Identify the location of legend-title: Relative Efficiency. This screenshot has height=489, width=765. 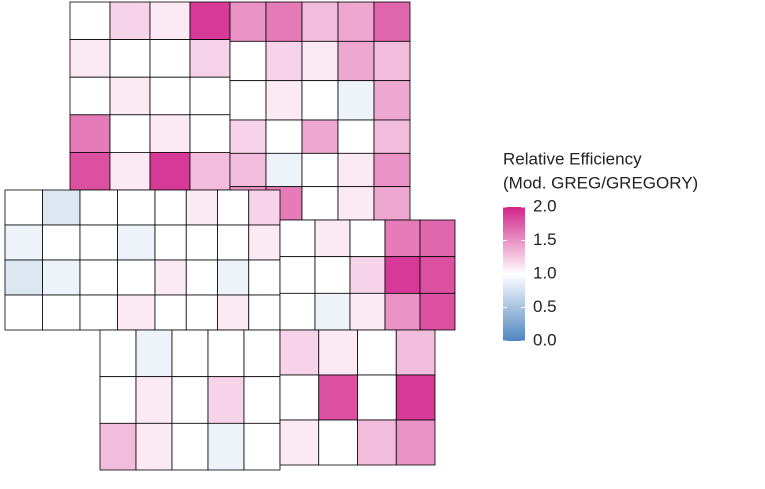
(572, 158).